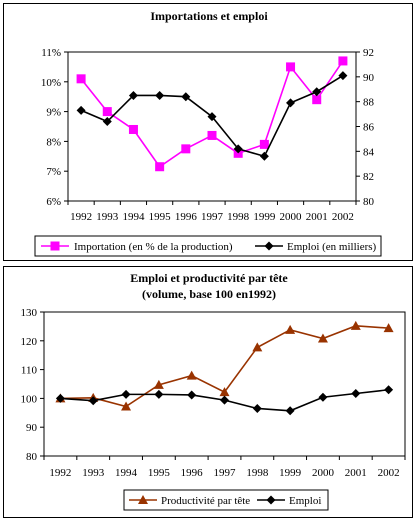 This screenshot has height=521, width=417. What do you see at coordinates (53, 142) in the screenshot?
I see `y-left-tick-label: 8%` at bounding box center [53, 142].